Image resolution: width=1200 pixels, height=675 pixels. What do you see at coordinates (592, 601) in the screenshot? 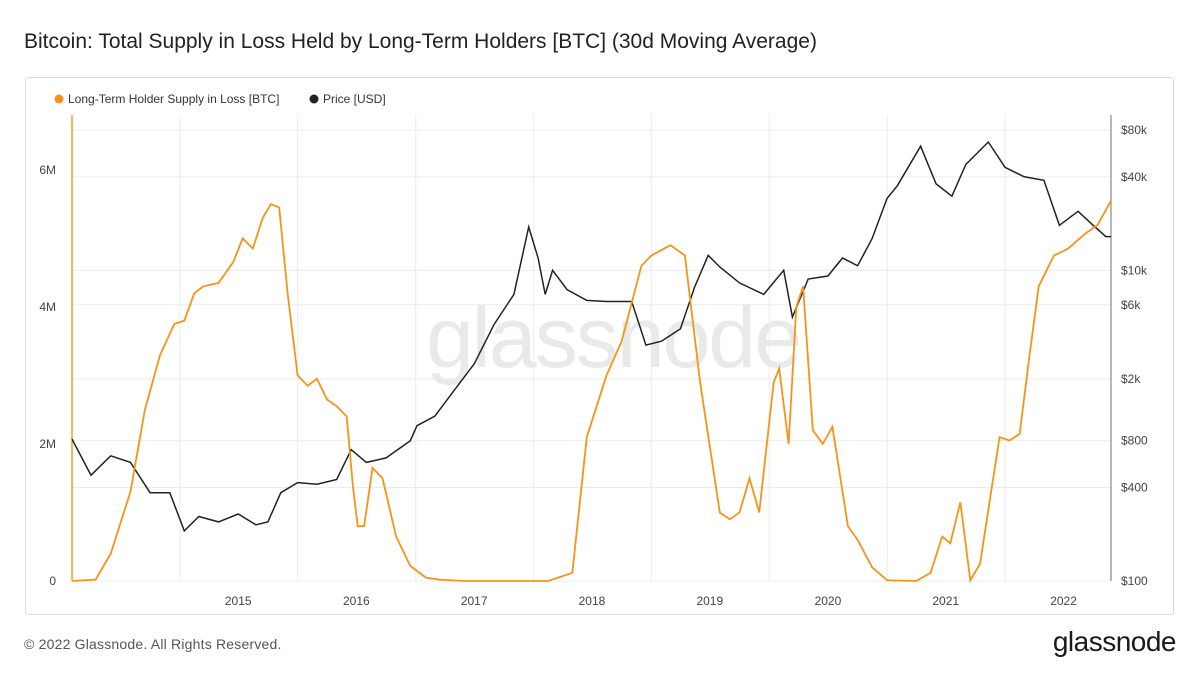
I see `x-tick-label: 2018` at bounding box center [592, 601].